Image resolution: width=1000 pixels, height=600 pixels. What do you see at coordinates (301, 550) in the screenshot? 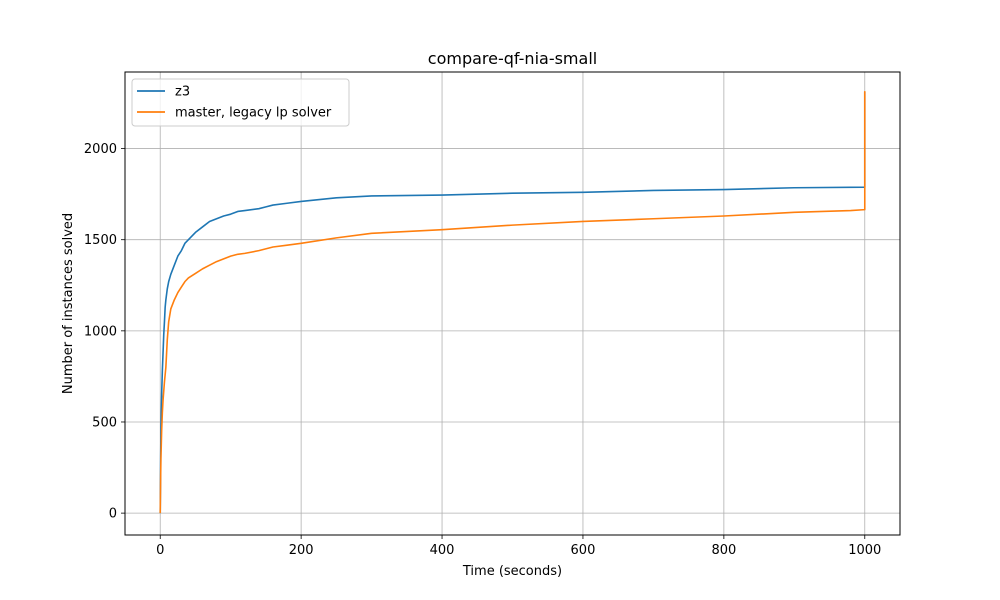
I see `x-tick-label: 200` at bounding box center [301, 550].